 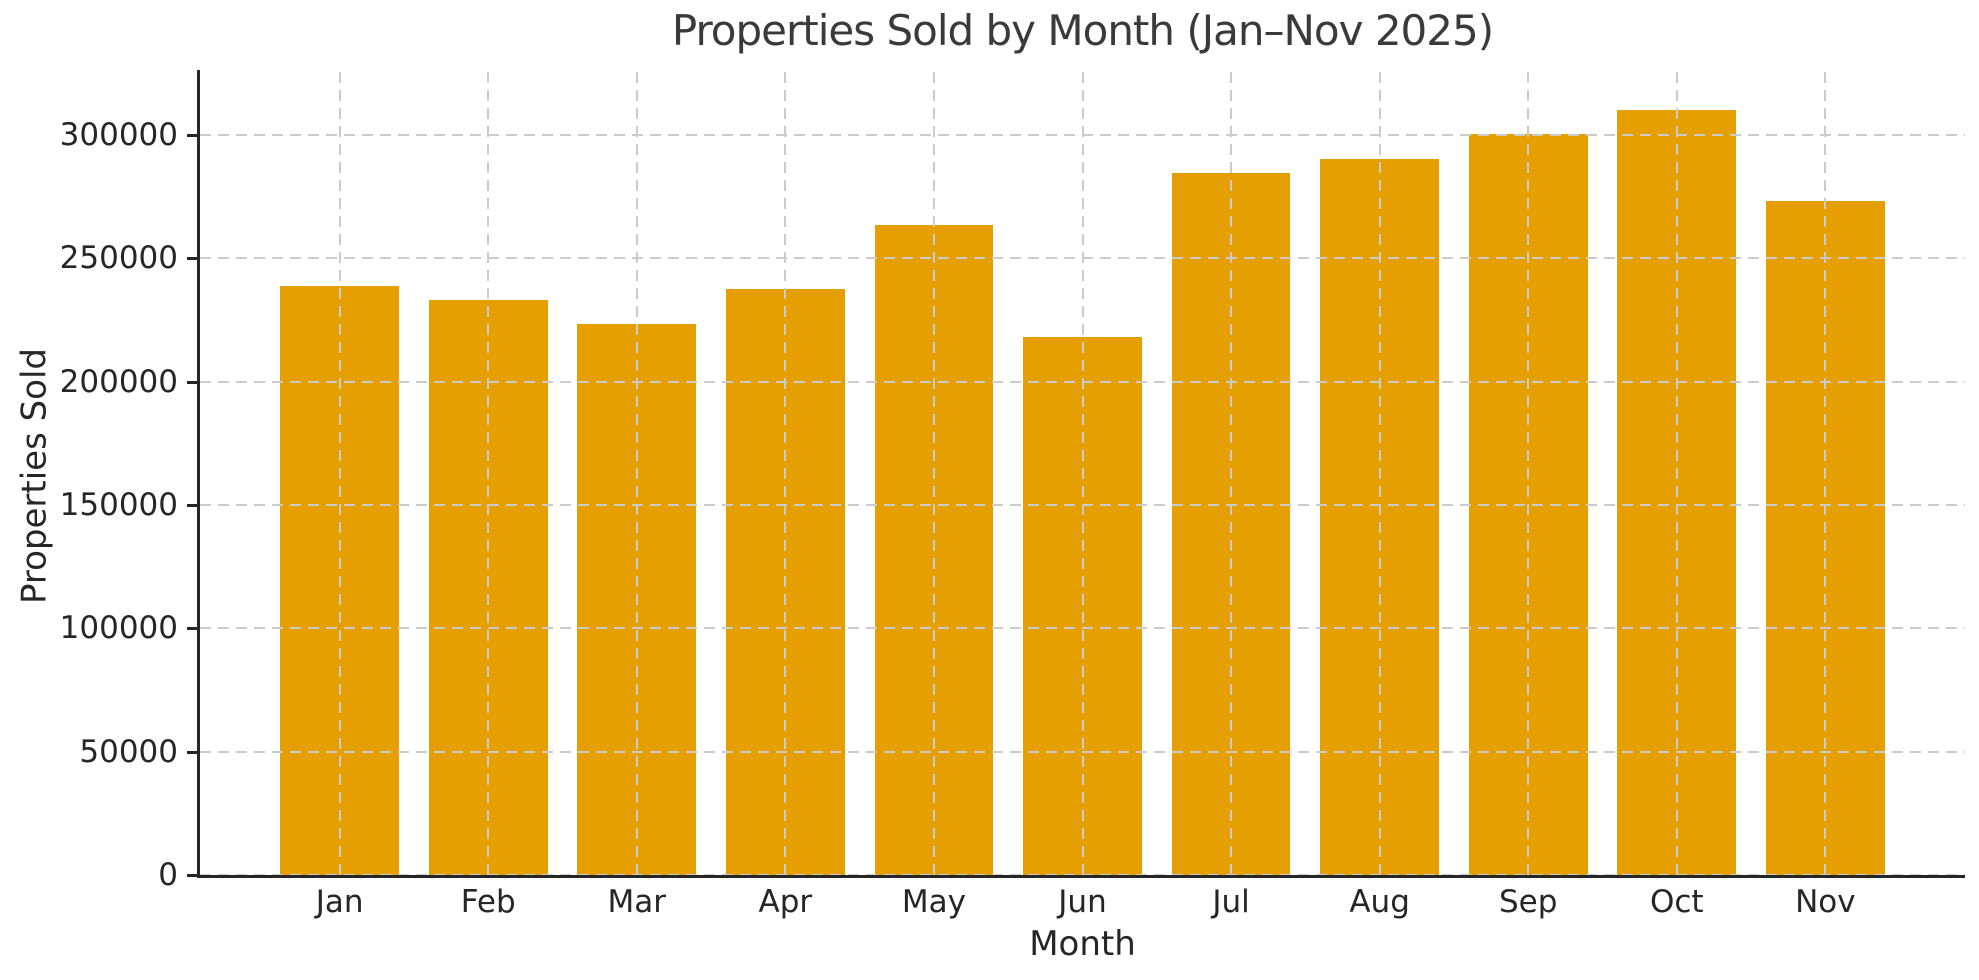 I want to click on y-axis-spine, so click(x=198, y=474).